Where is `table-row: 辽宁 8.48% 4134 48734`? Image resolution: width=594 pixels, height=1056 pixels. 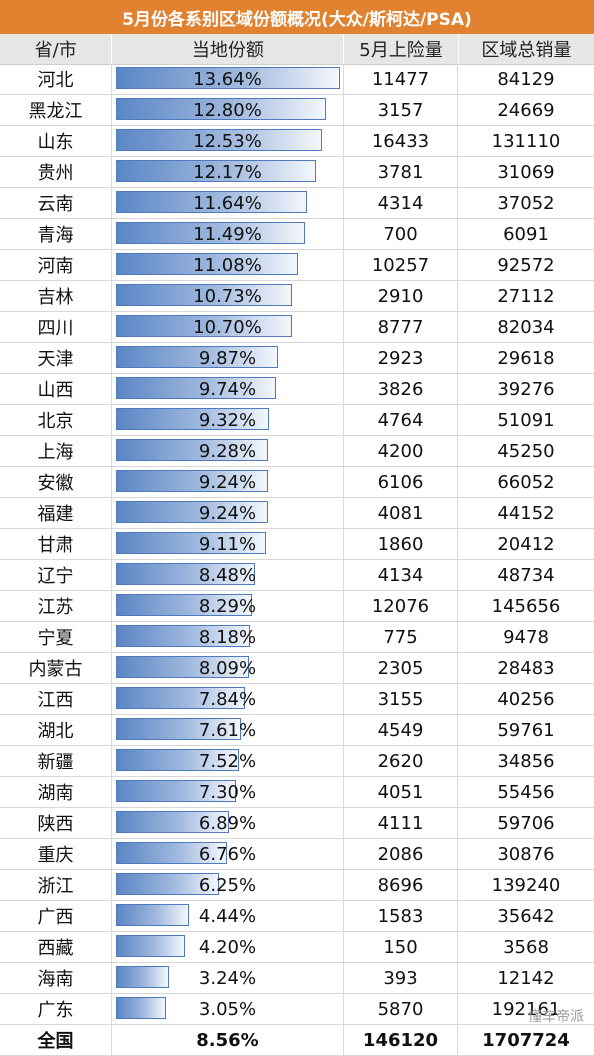 table-row: 辽宁 8.48% 4134 48734 is located at coordinates (297, 575).